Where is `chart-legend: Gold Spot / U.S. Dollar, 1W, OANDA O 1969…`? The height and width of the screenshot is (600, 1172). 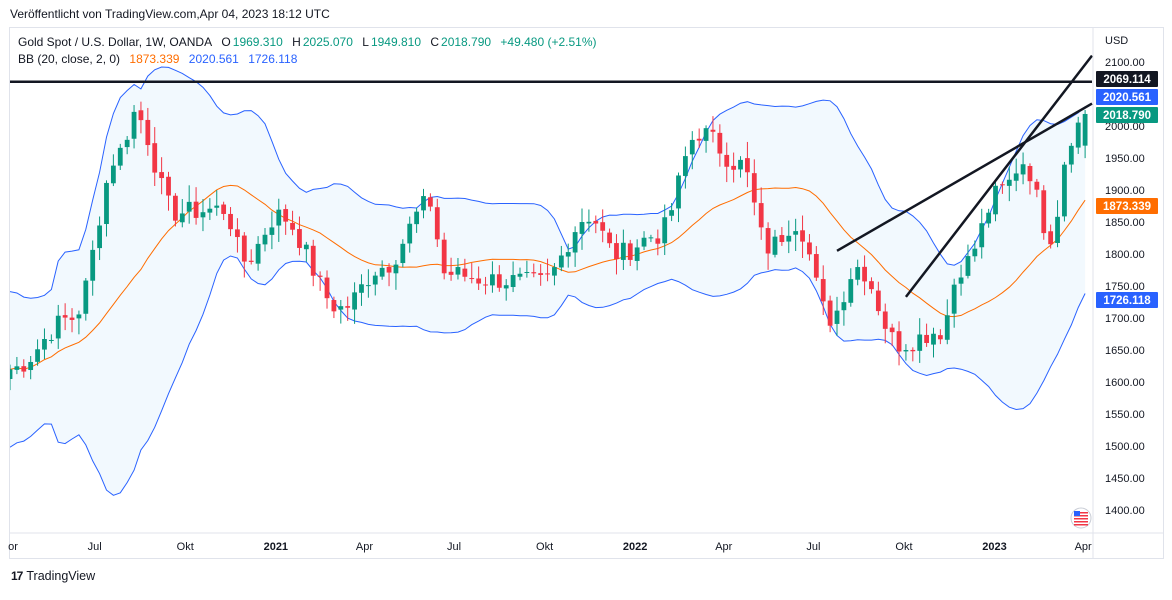
chart-legend: Gold Spot / U.S. Dollar, 1W, OANDA O 1969… is located at coordinates (308, 51).